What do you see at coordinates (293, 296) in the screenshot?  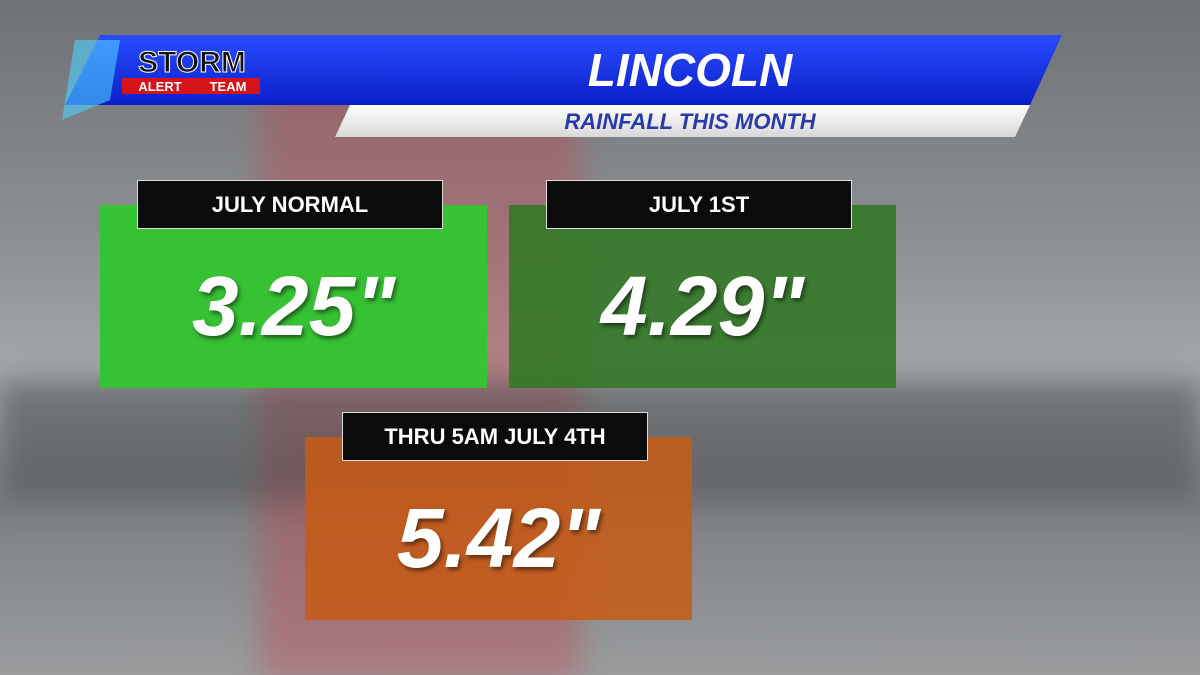 I see `panel: 3.25"` at bounding box center [293, 296].